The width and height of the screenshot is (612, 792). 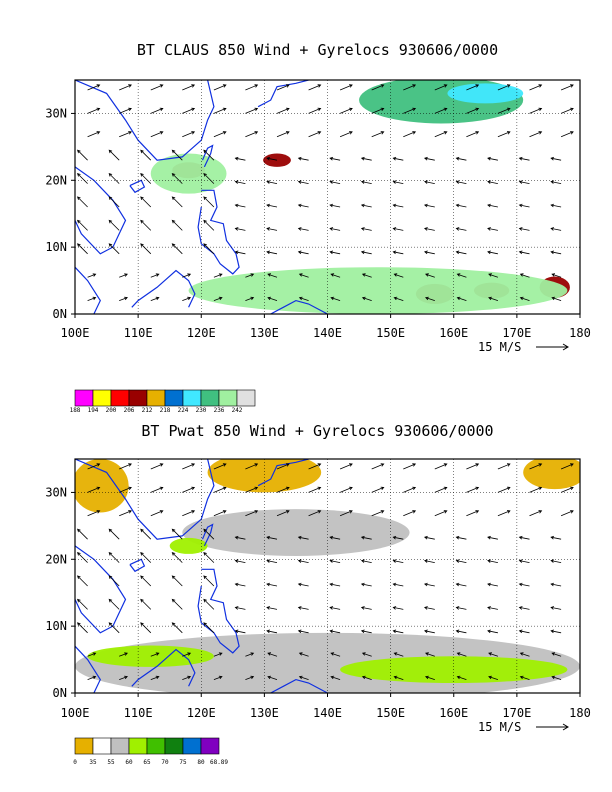 What do you see at coordinates (75, 410) in the screenshot?
I see `chart1-legend-label-1: 188` at bounding box center [75, 410].